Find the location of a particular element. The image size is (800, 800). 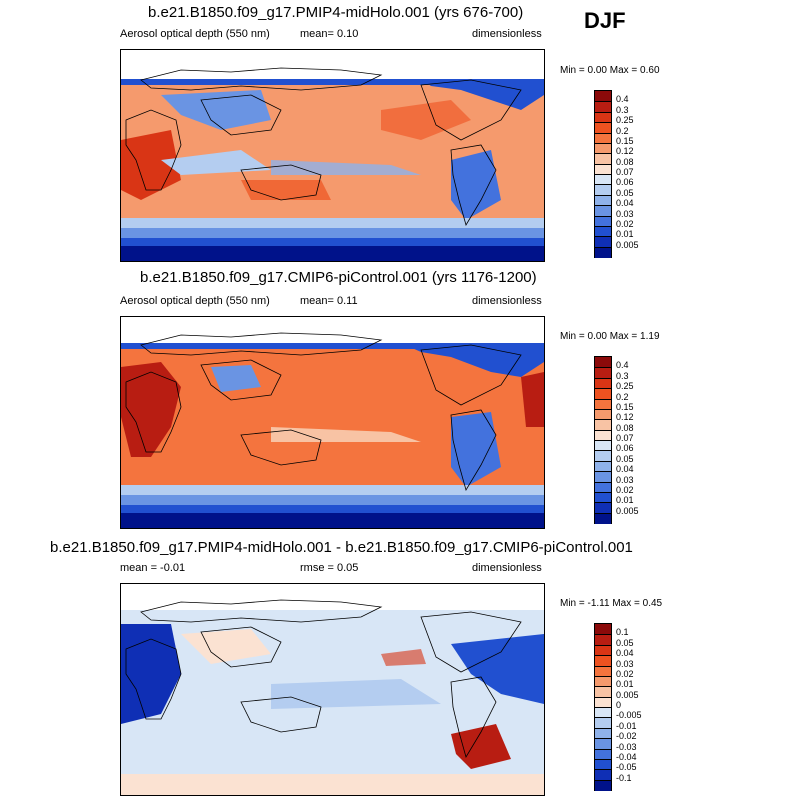

colorbar-tick-label: 0.07 is located at coordinates (625, 172).